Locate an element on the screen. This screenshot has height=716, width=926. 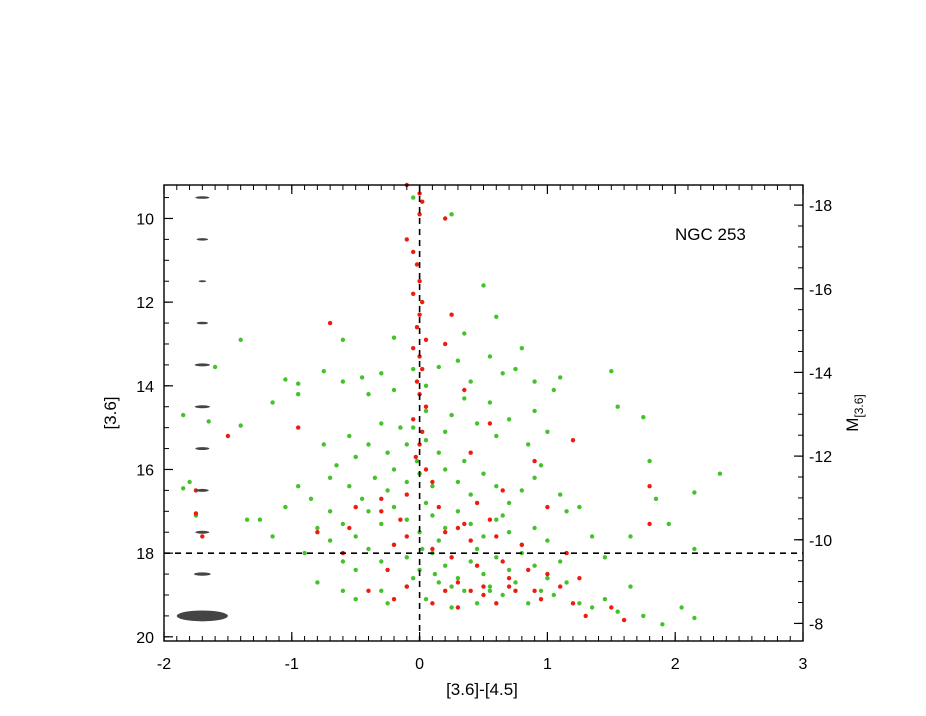
y-axis-title: [3.6] is located at coordinates (110, 412).